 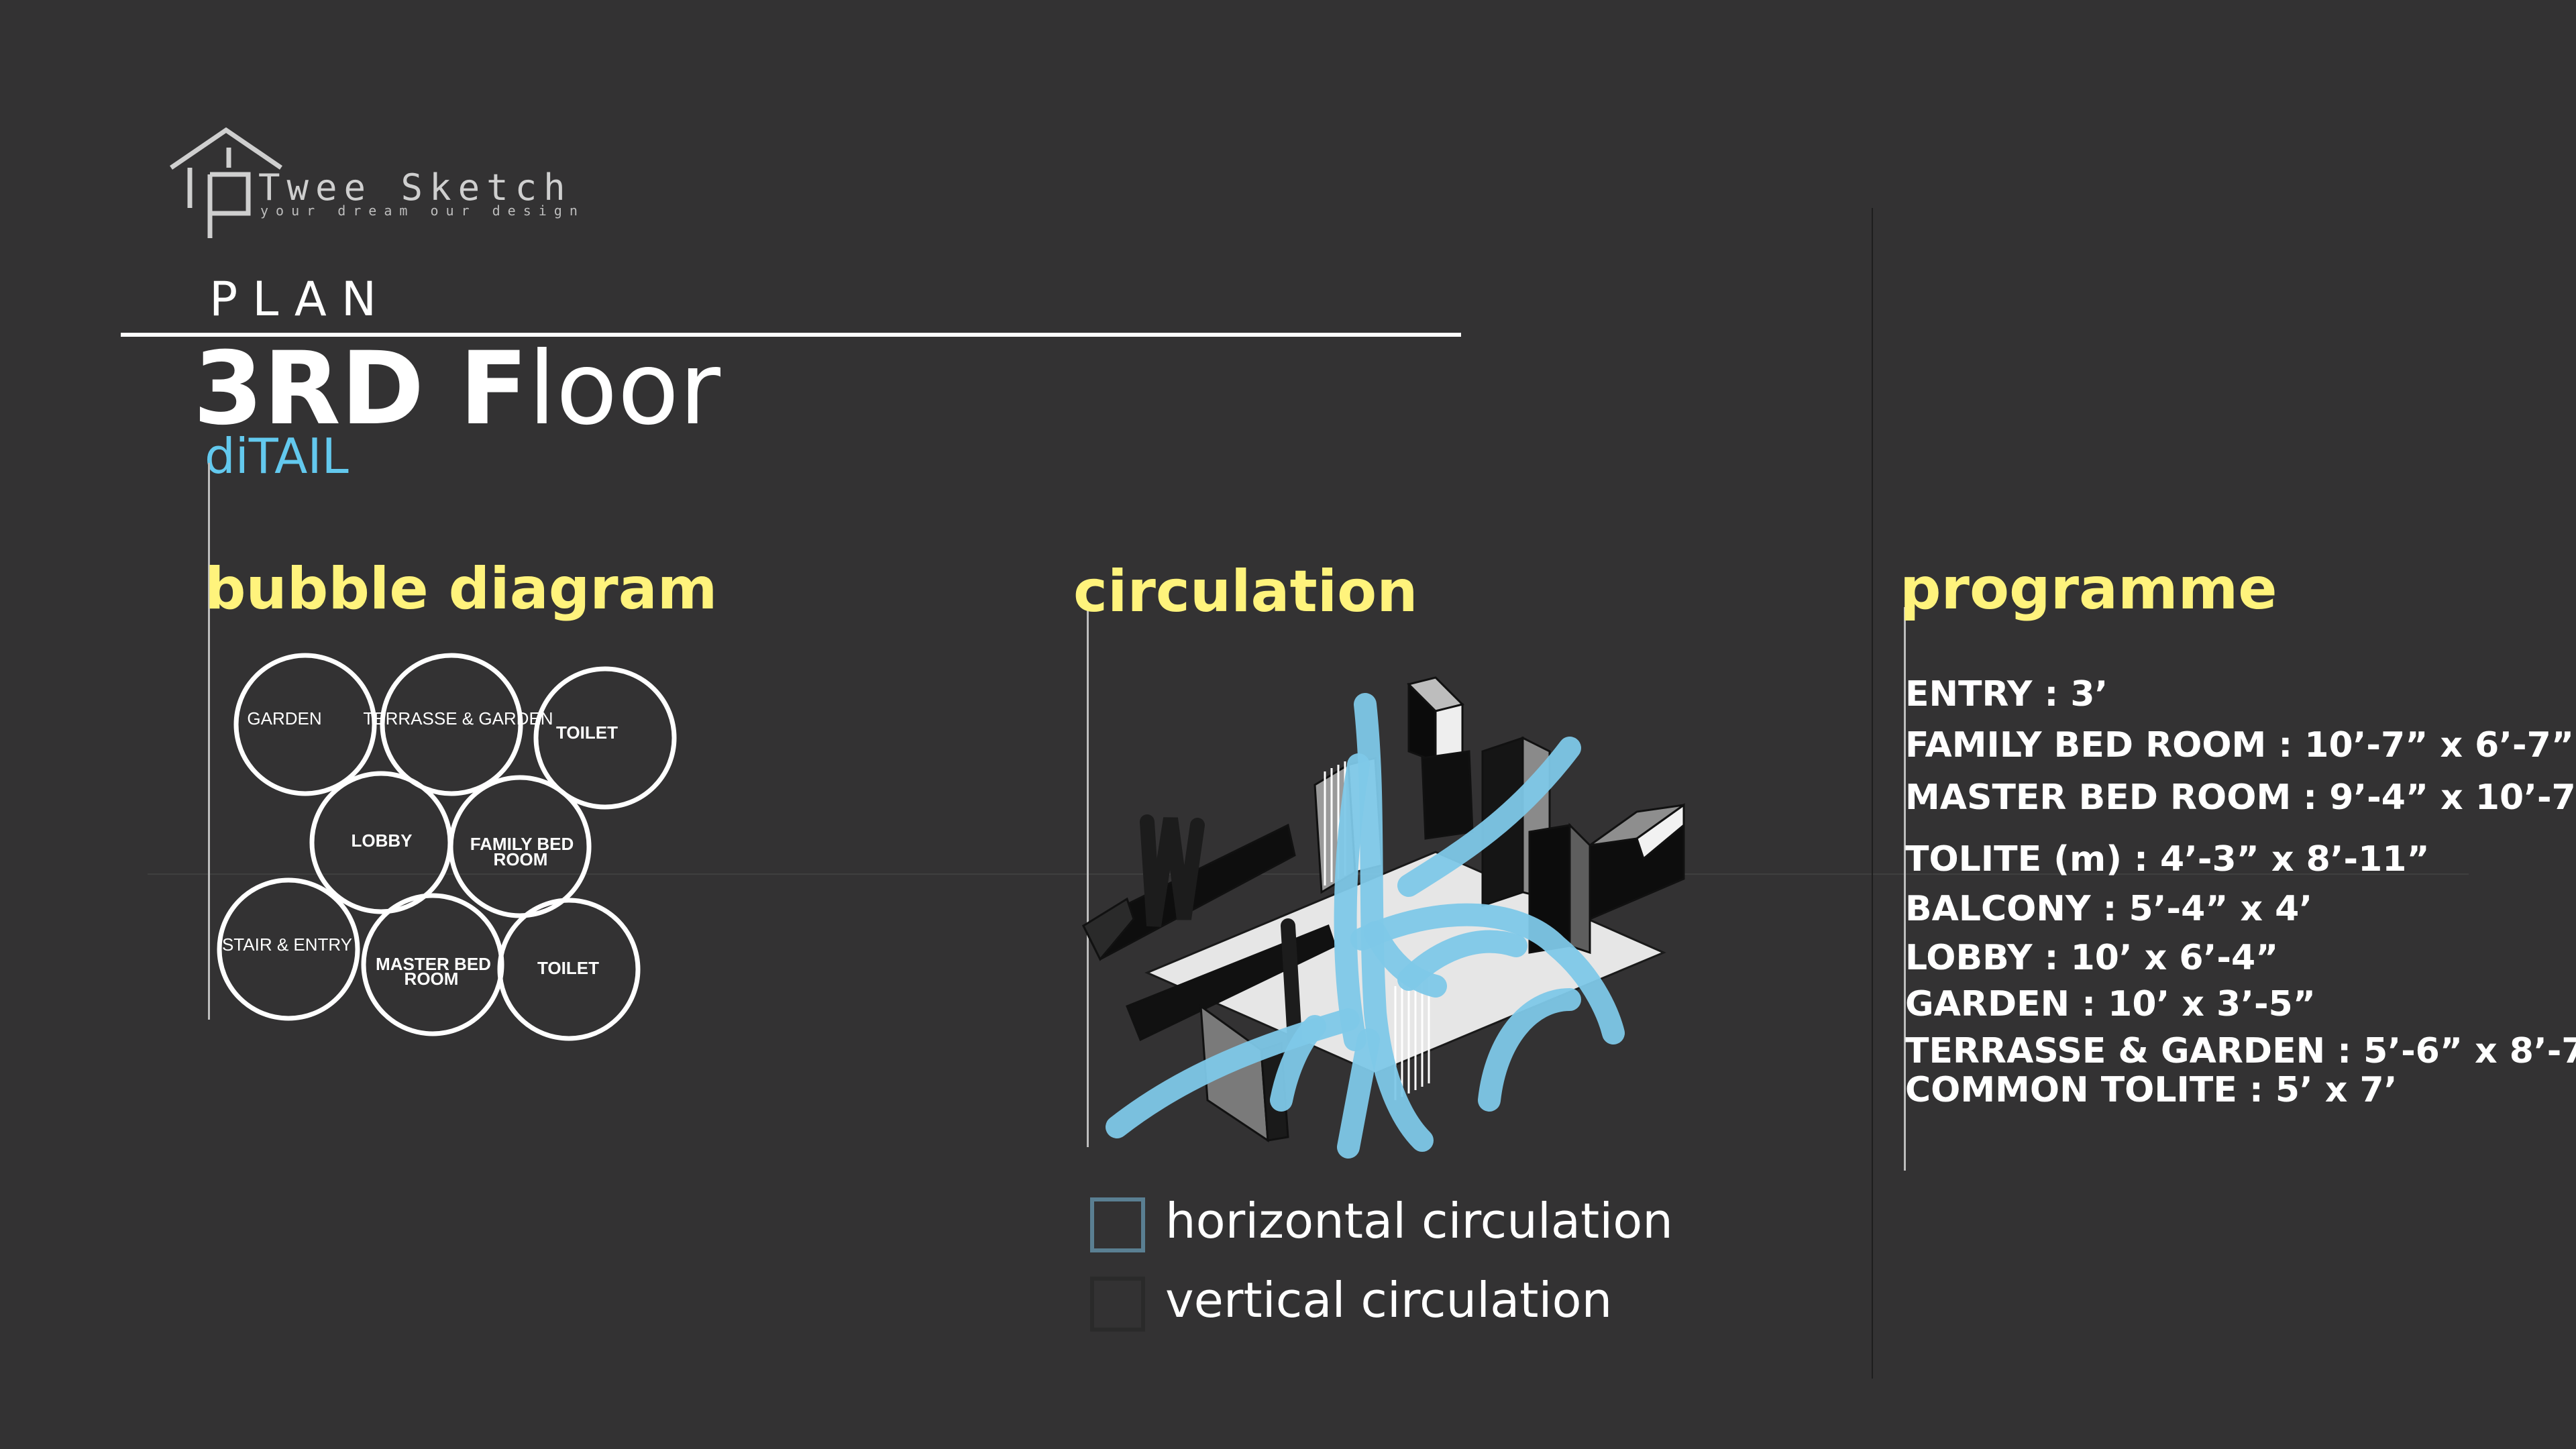 I want to click on programme-item-entry: ENTRY : 3’, so click(x=2006, y=694).